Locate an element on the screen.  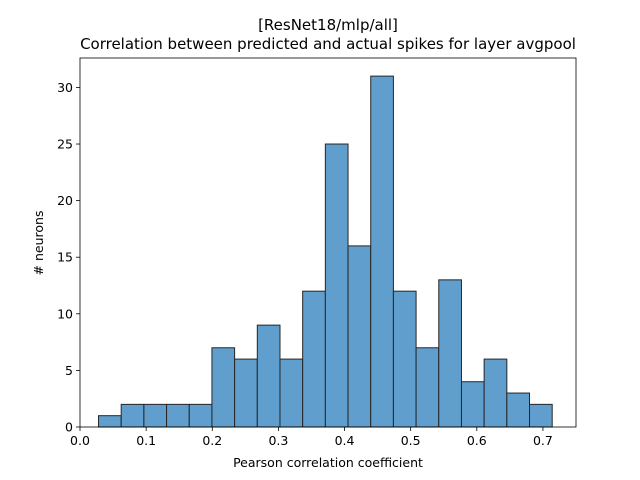
y-tick-label: 10 is located at coordinates (65, 313).